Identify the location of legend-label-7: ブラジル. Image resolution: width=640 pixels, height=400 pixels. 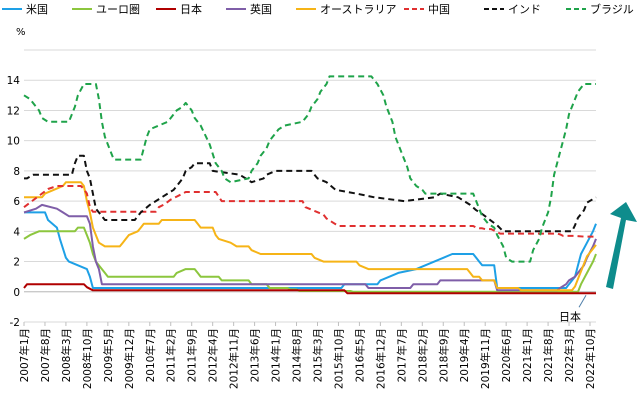
(612, 9).